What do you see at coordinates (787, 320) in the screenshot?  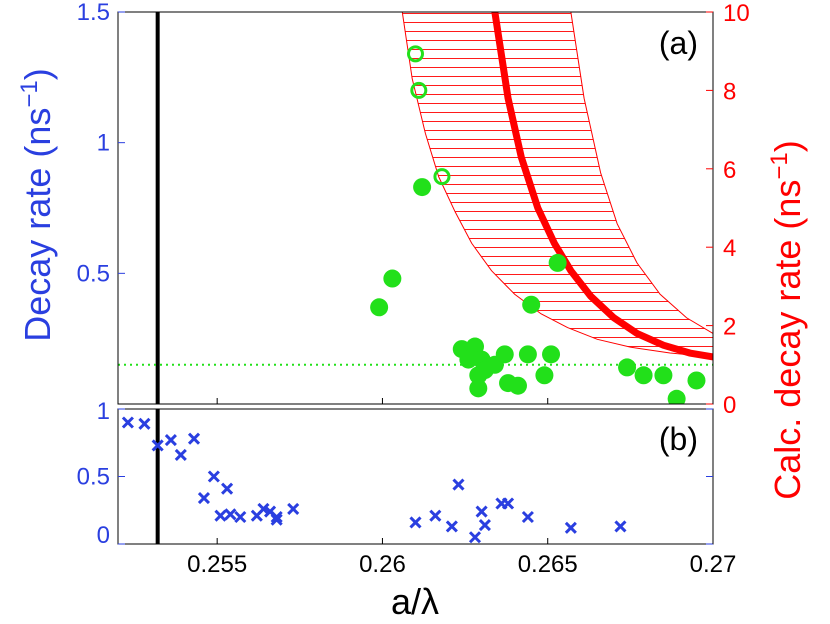 I see `y-axis-label-right: Calc. decay rate (ns−1)` at bounding box center [787, 320].